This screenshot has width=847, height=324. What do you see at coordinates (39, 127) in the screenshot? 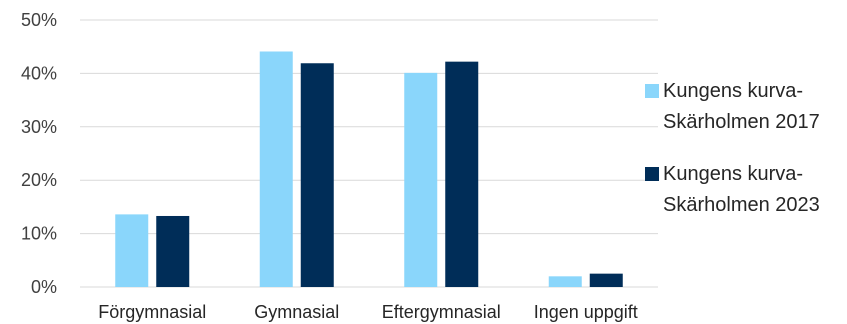
I see `y-tick-label: 30%` at bounding box center [39, 127].